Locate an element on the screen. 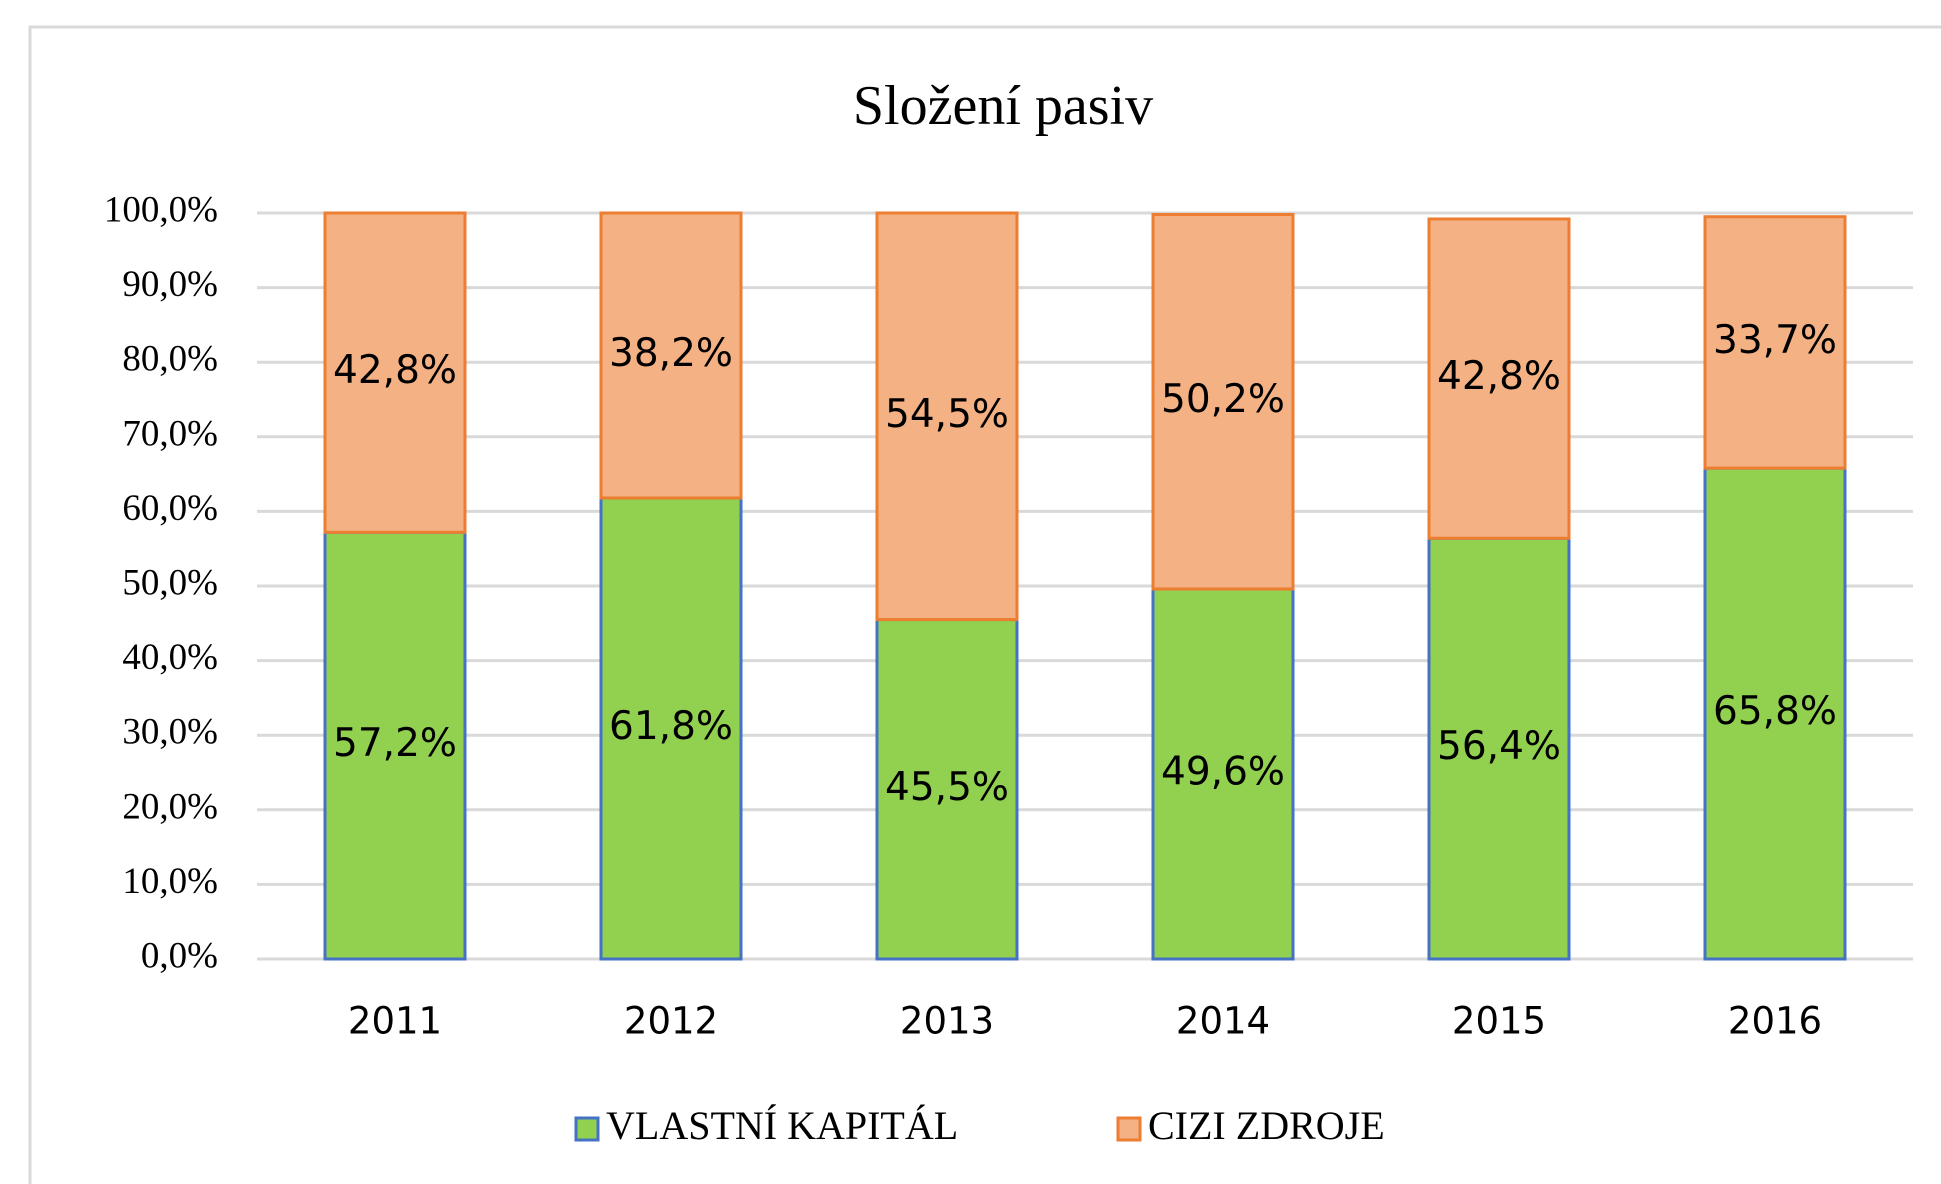 The image size is (1941, 1184). y-tick-label: 100,0% is located at coordinates (161, 209).